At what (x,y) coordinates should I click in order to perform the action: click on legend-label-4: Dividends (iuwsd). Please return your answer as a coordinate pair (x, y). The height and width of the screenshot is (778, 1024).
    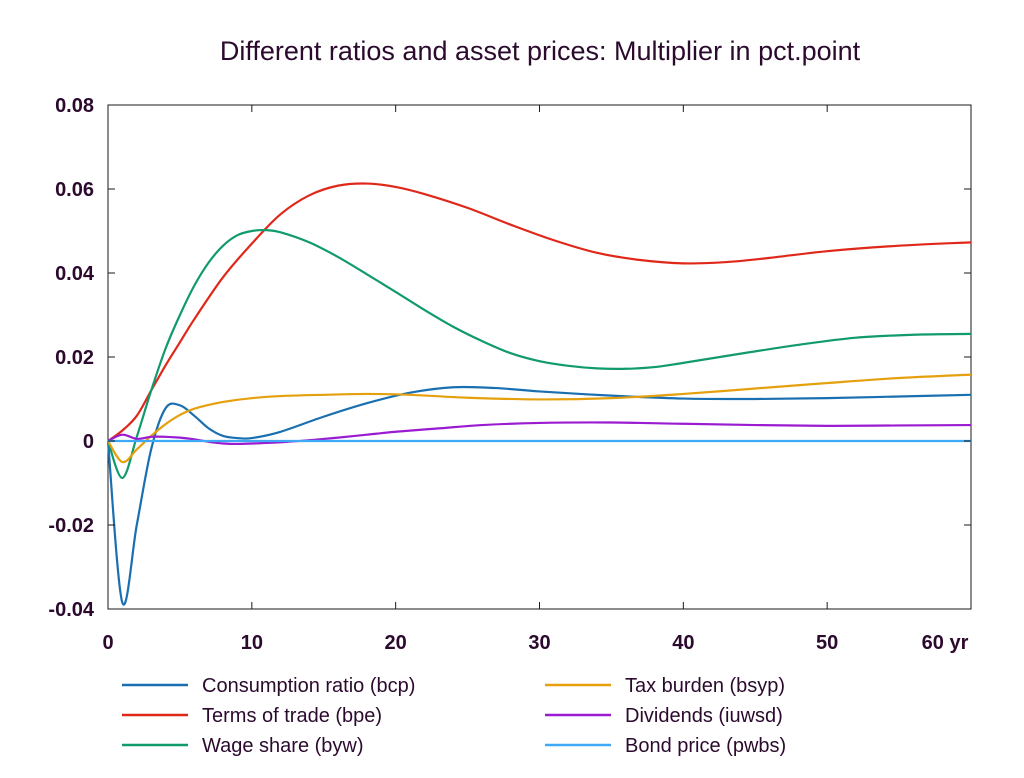
    Looking at the image, I should click on (704, 716).